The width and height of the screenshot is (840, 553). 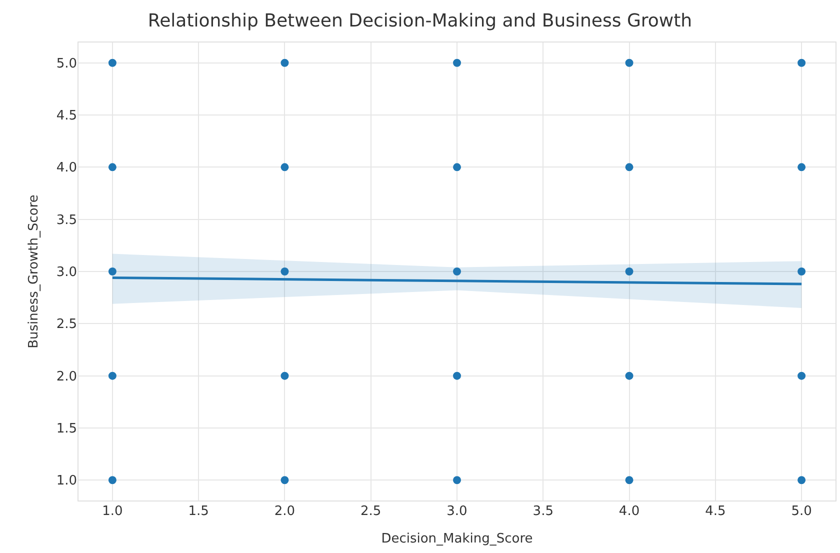 What do you see at coordinates (457, 539) in the screenshot?
I see `x-axis-title: Decision_Making_Score` at bounding box center [457, 539].